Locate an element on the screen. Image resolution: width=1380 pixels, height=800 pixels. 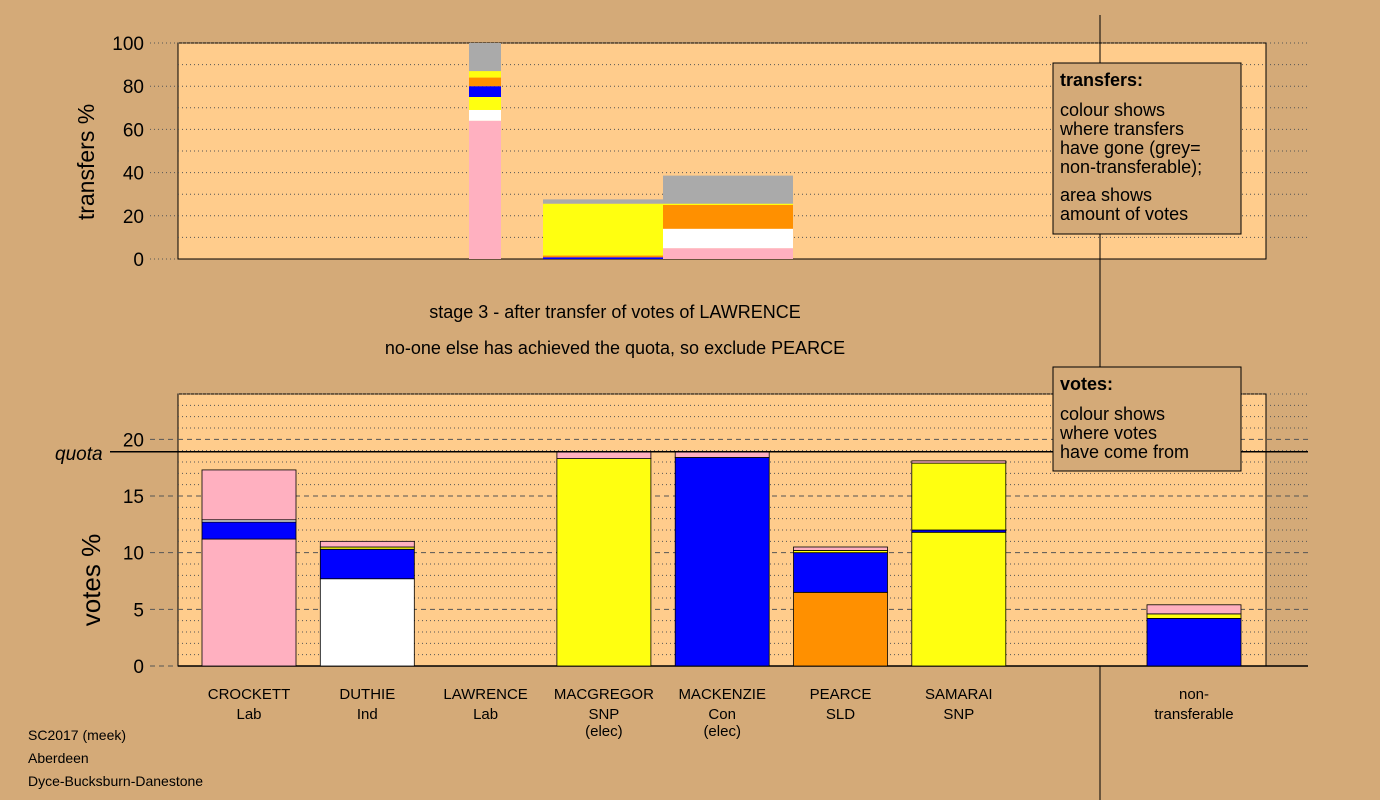
candidate-name: SAMARAI is located at coordinates (959, 694).